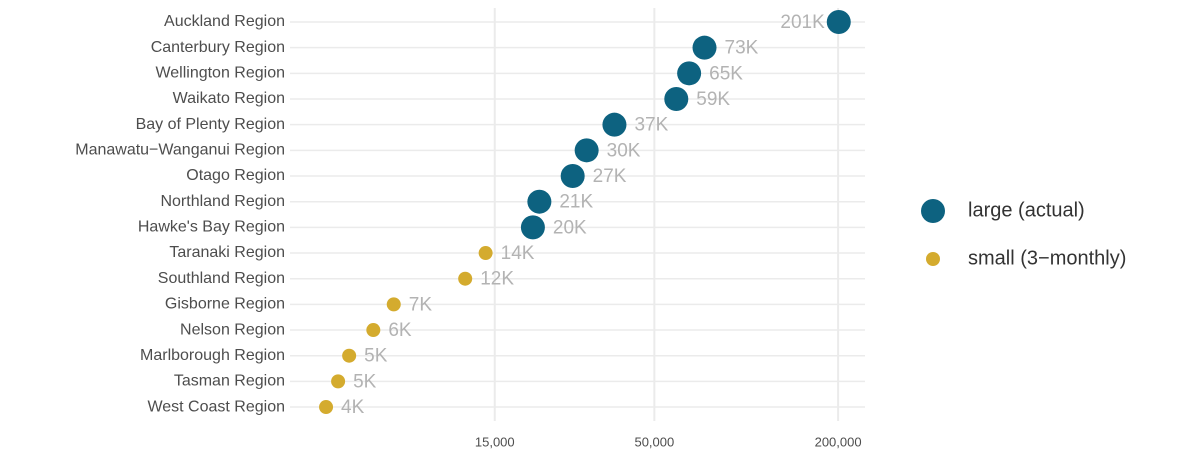 Image resolution: width=1184 pixels, height=451 pixels. Describe the element at coordinates (576, 202) in the screenshot. I see `data-label: 21K` at that location.